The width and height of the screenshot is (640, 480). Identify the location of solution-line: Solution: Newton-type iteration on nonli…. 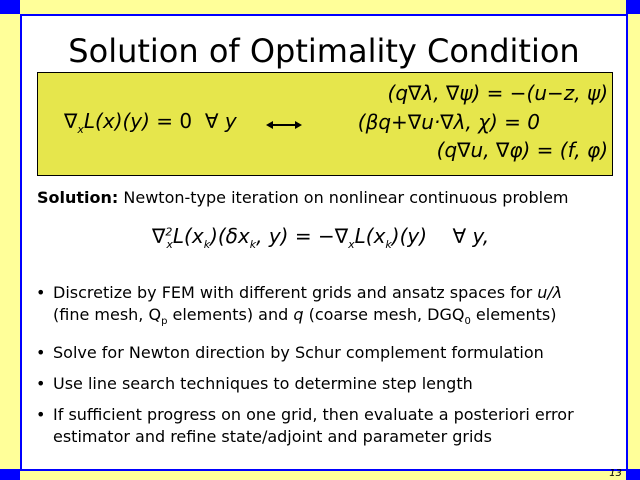
(303, 197).